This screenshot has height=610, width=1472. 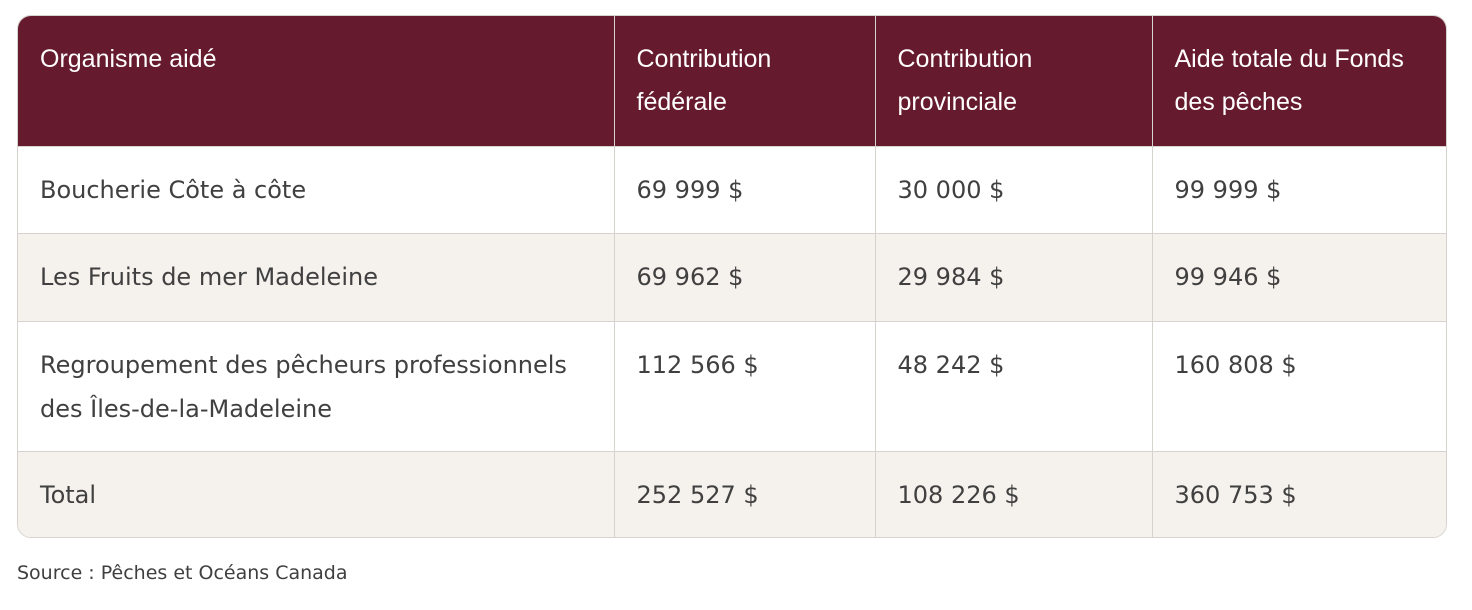 What do you see at coordinates (744, 81) in the screenshot?
I see `header-contribution-federale: Contribution fédérale` at bounding box center [744, 81].